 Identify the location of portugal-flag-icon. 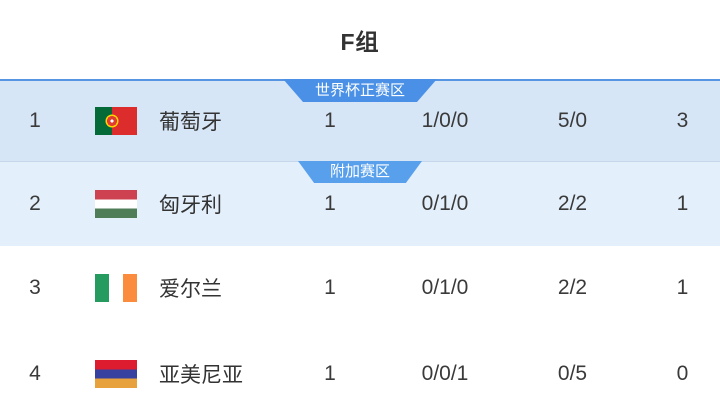
(116, 121).